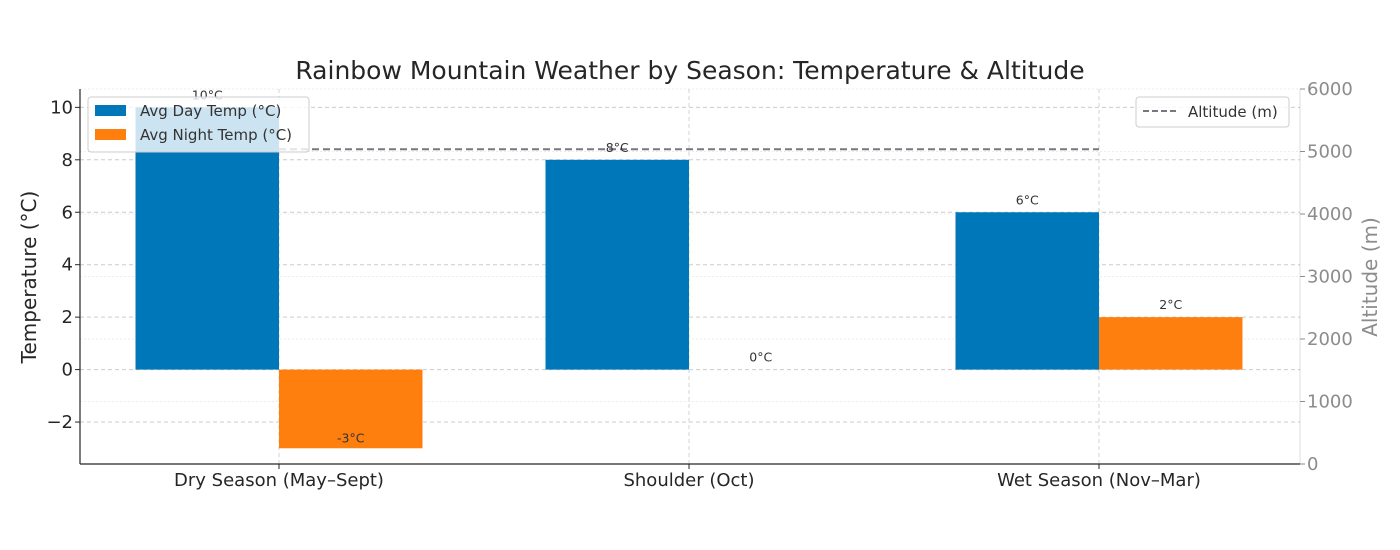 This screenshot has width=1400, height=550. Describe the element at coordinates (1330, 152) in the screenshot. I see `y2-tick-label: 5000` at that location.